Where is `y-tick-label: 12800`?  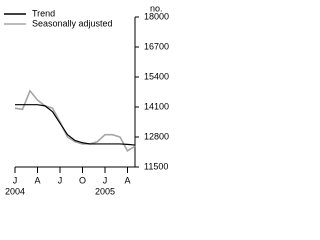 y-tick-label: 12800 is located at coordinates (156, 136).